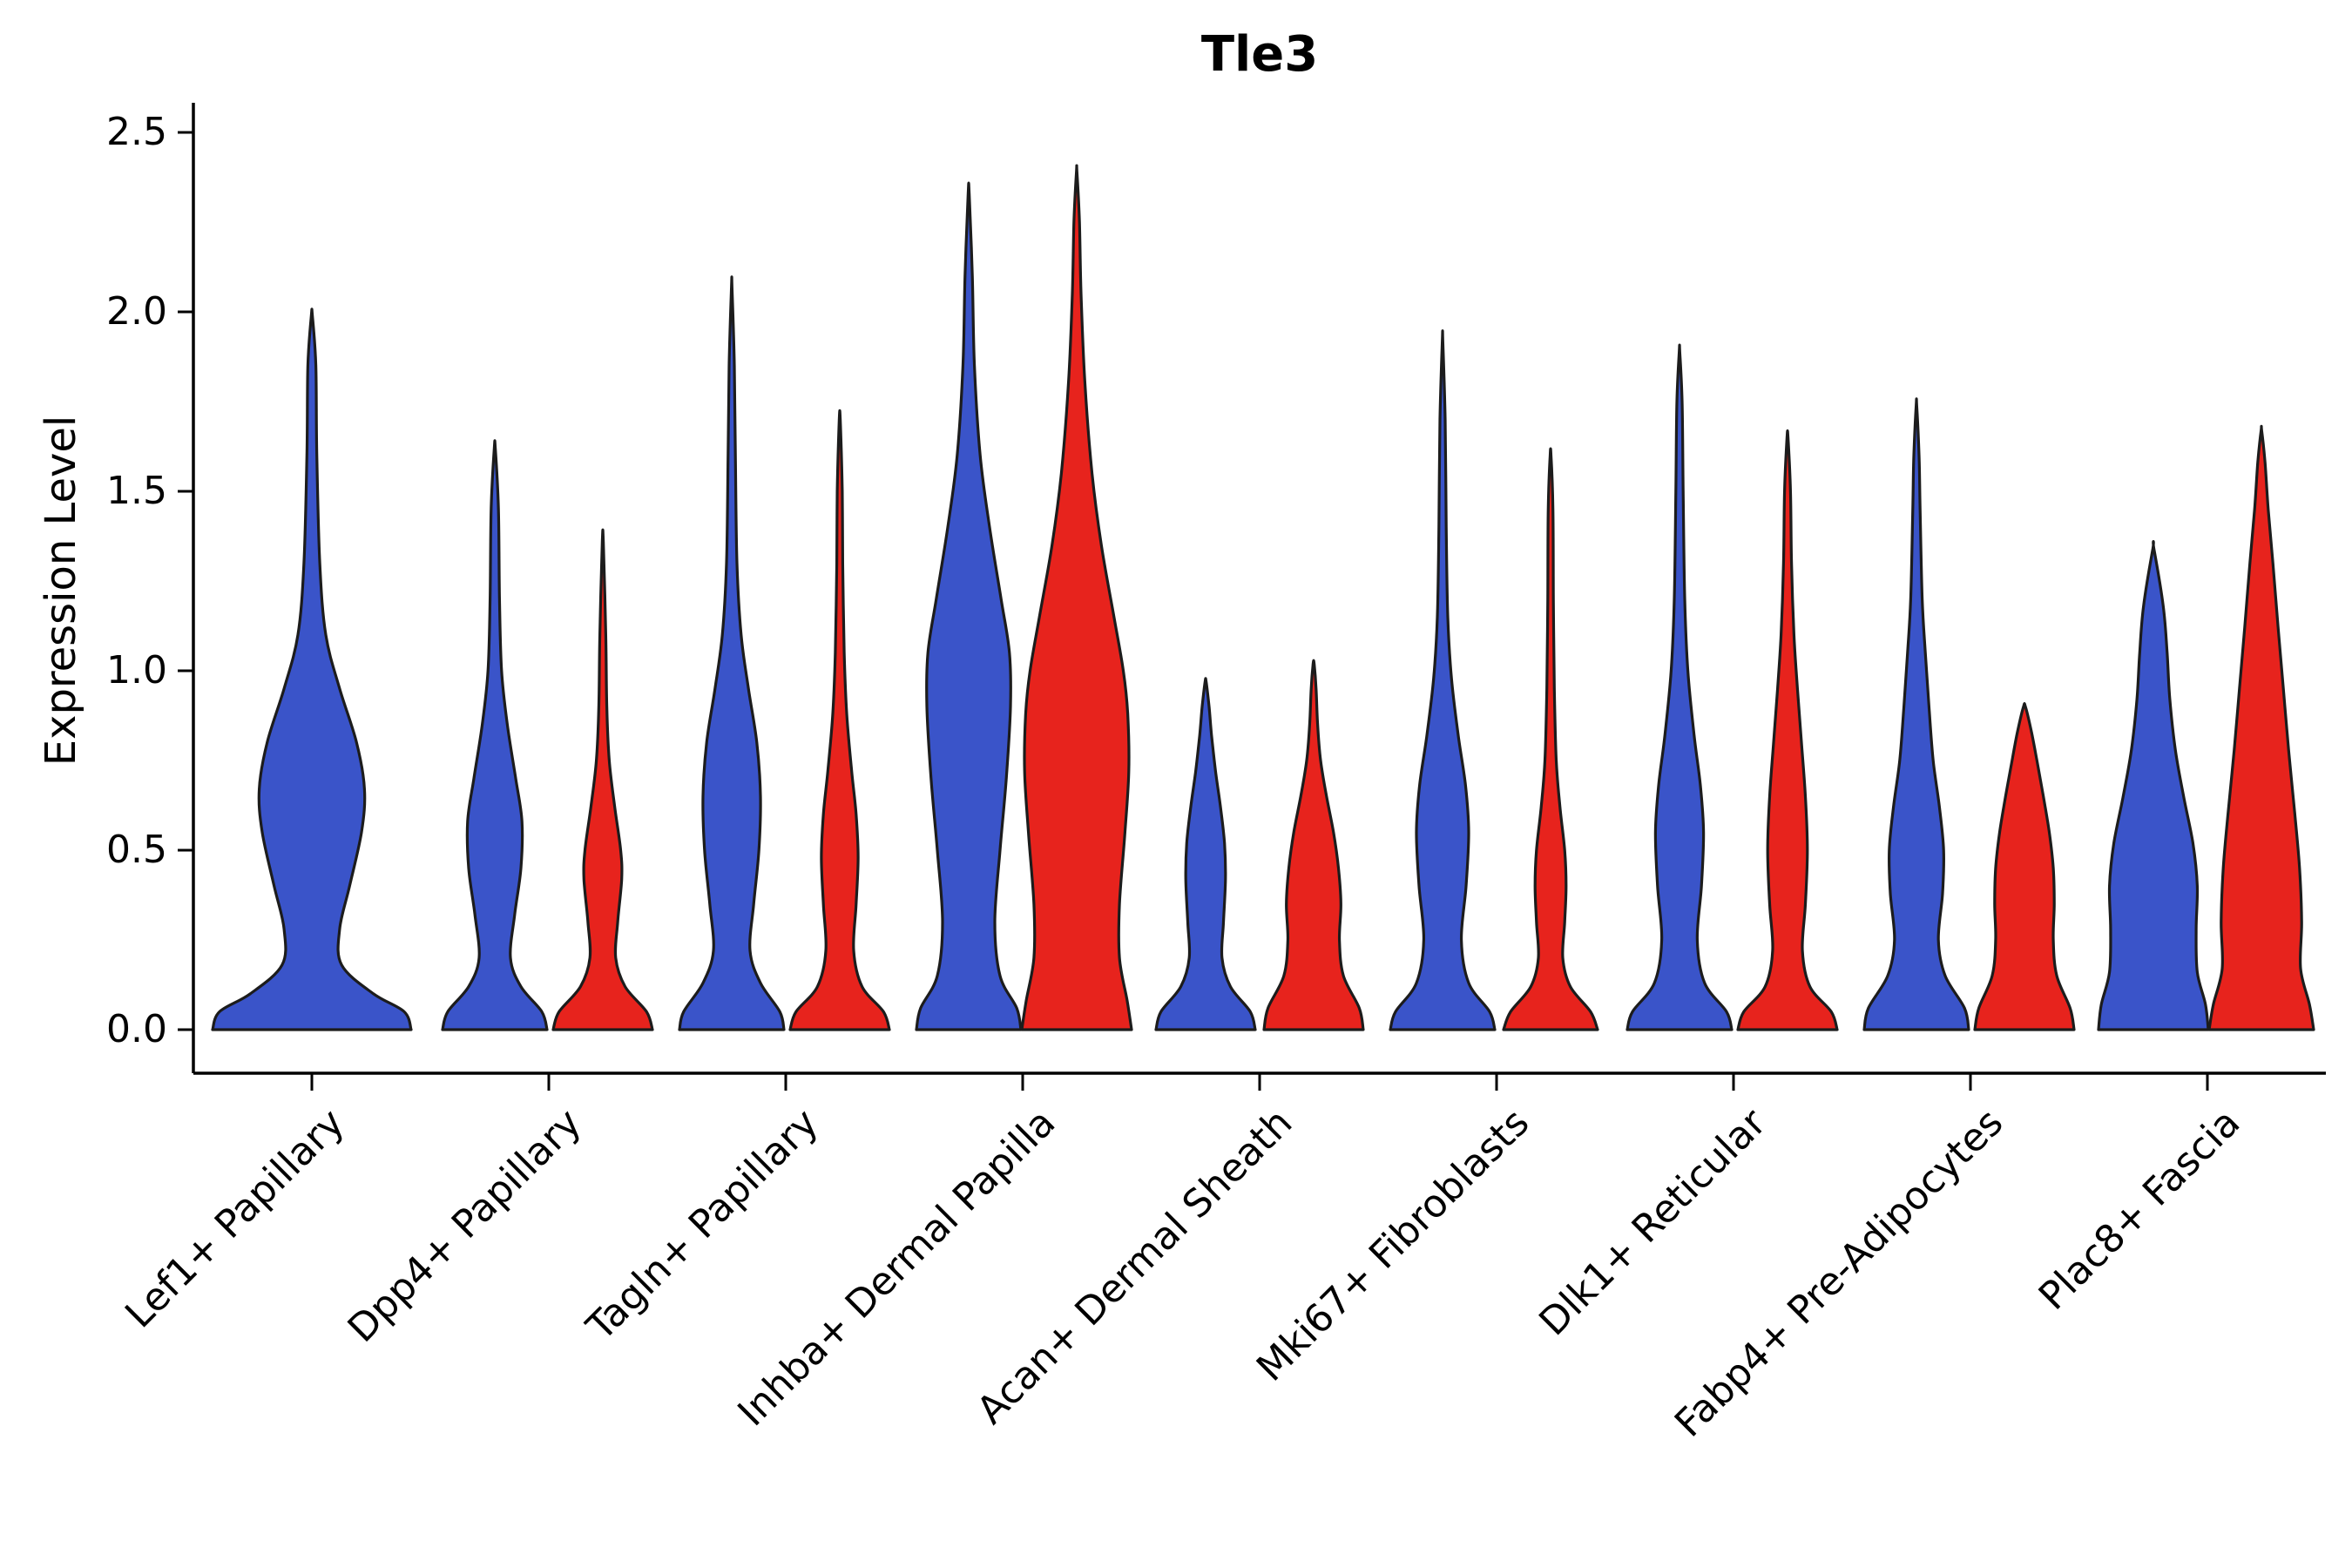 This screenshot has width=2352, height=1568. What do you see at coordinates (136, 491) in the screenshot?
I see `y-tick-label: 1.5` at bounding box center [136, 491].